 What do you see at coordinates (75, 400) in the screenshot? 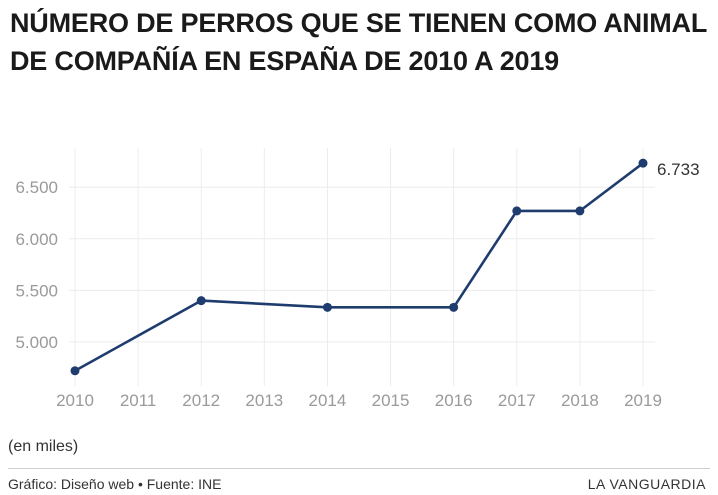
I see `x-tick-label: 2010` at bounding box center [75, 400].